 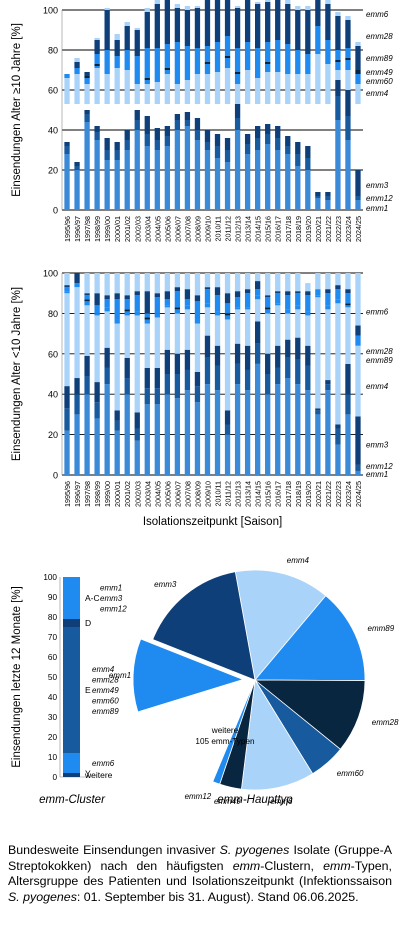 I want to click on caption-text-3: -Clustern,, so click(x=292, y=865).